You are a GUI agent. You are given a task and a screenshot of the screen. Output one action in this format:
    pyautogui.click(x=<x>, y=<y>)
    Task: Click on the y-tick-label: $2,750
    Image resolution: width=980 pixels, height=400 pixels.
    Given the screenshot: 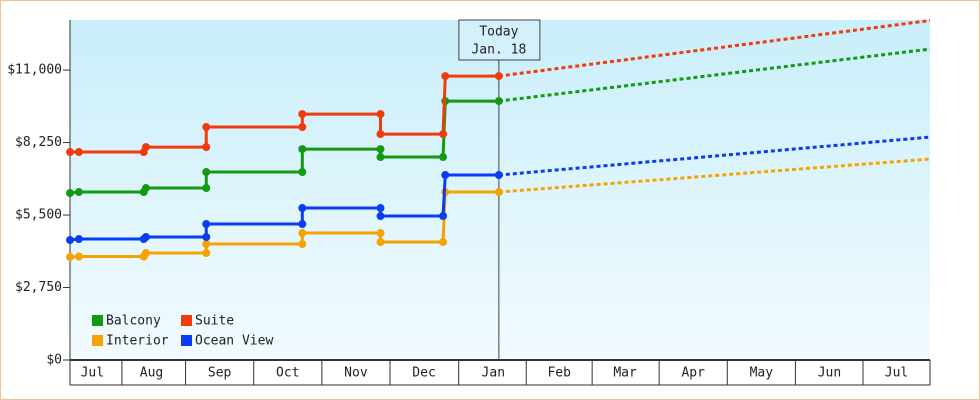 What is the action you would take?
    pyautogui.click(x=38, y=287)
    